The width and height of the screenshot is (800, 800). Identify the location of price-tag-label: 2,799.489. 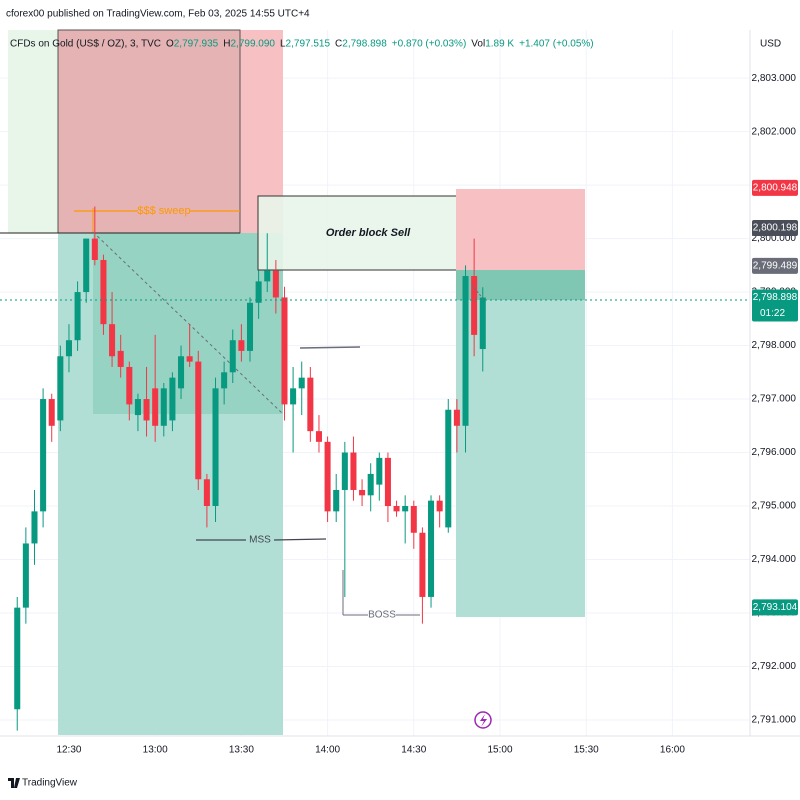
(775, 266).